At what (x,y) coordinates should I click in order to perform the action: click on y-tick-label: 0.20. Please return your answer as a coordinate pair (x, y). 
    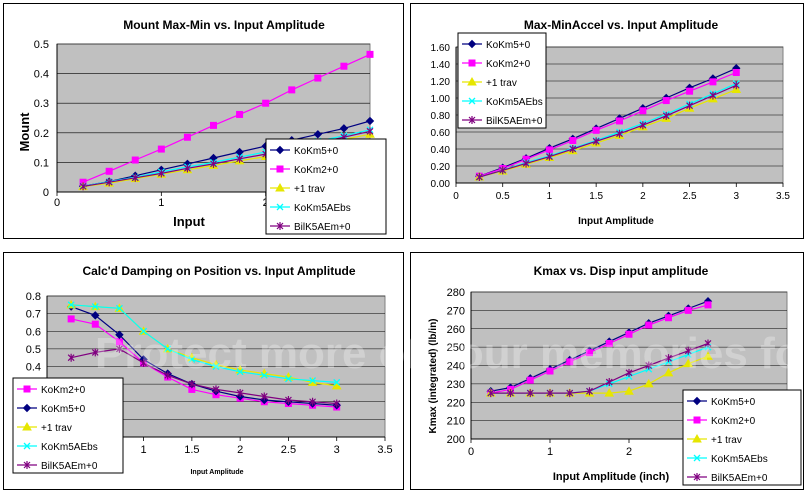
    Looking at the image, I should click on (441, 167).